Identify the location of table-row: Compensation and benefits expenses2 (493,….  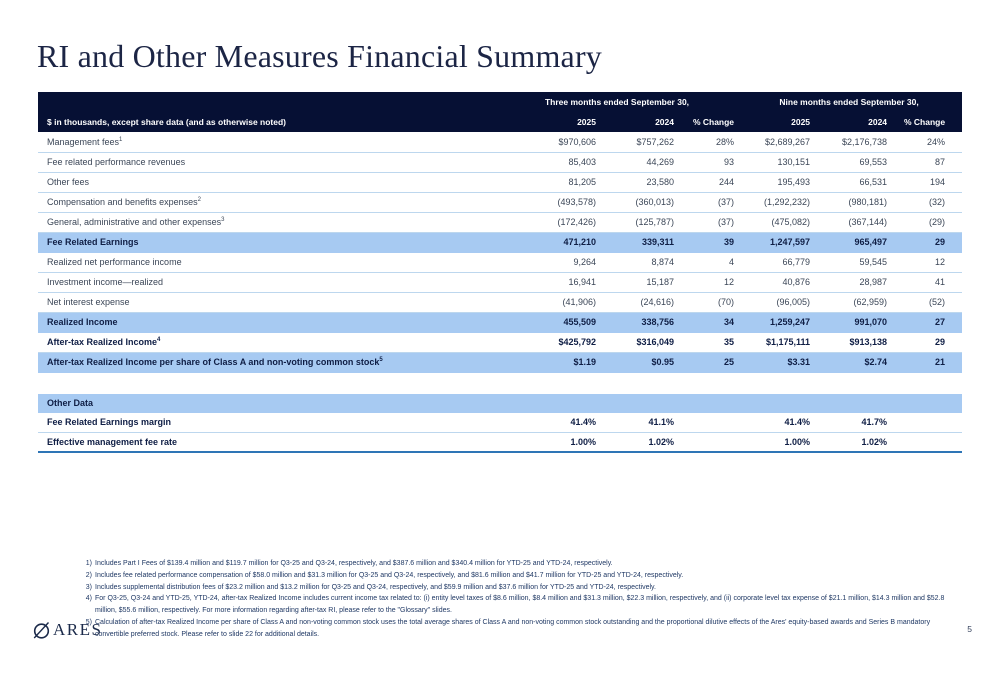
(500, 202).